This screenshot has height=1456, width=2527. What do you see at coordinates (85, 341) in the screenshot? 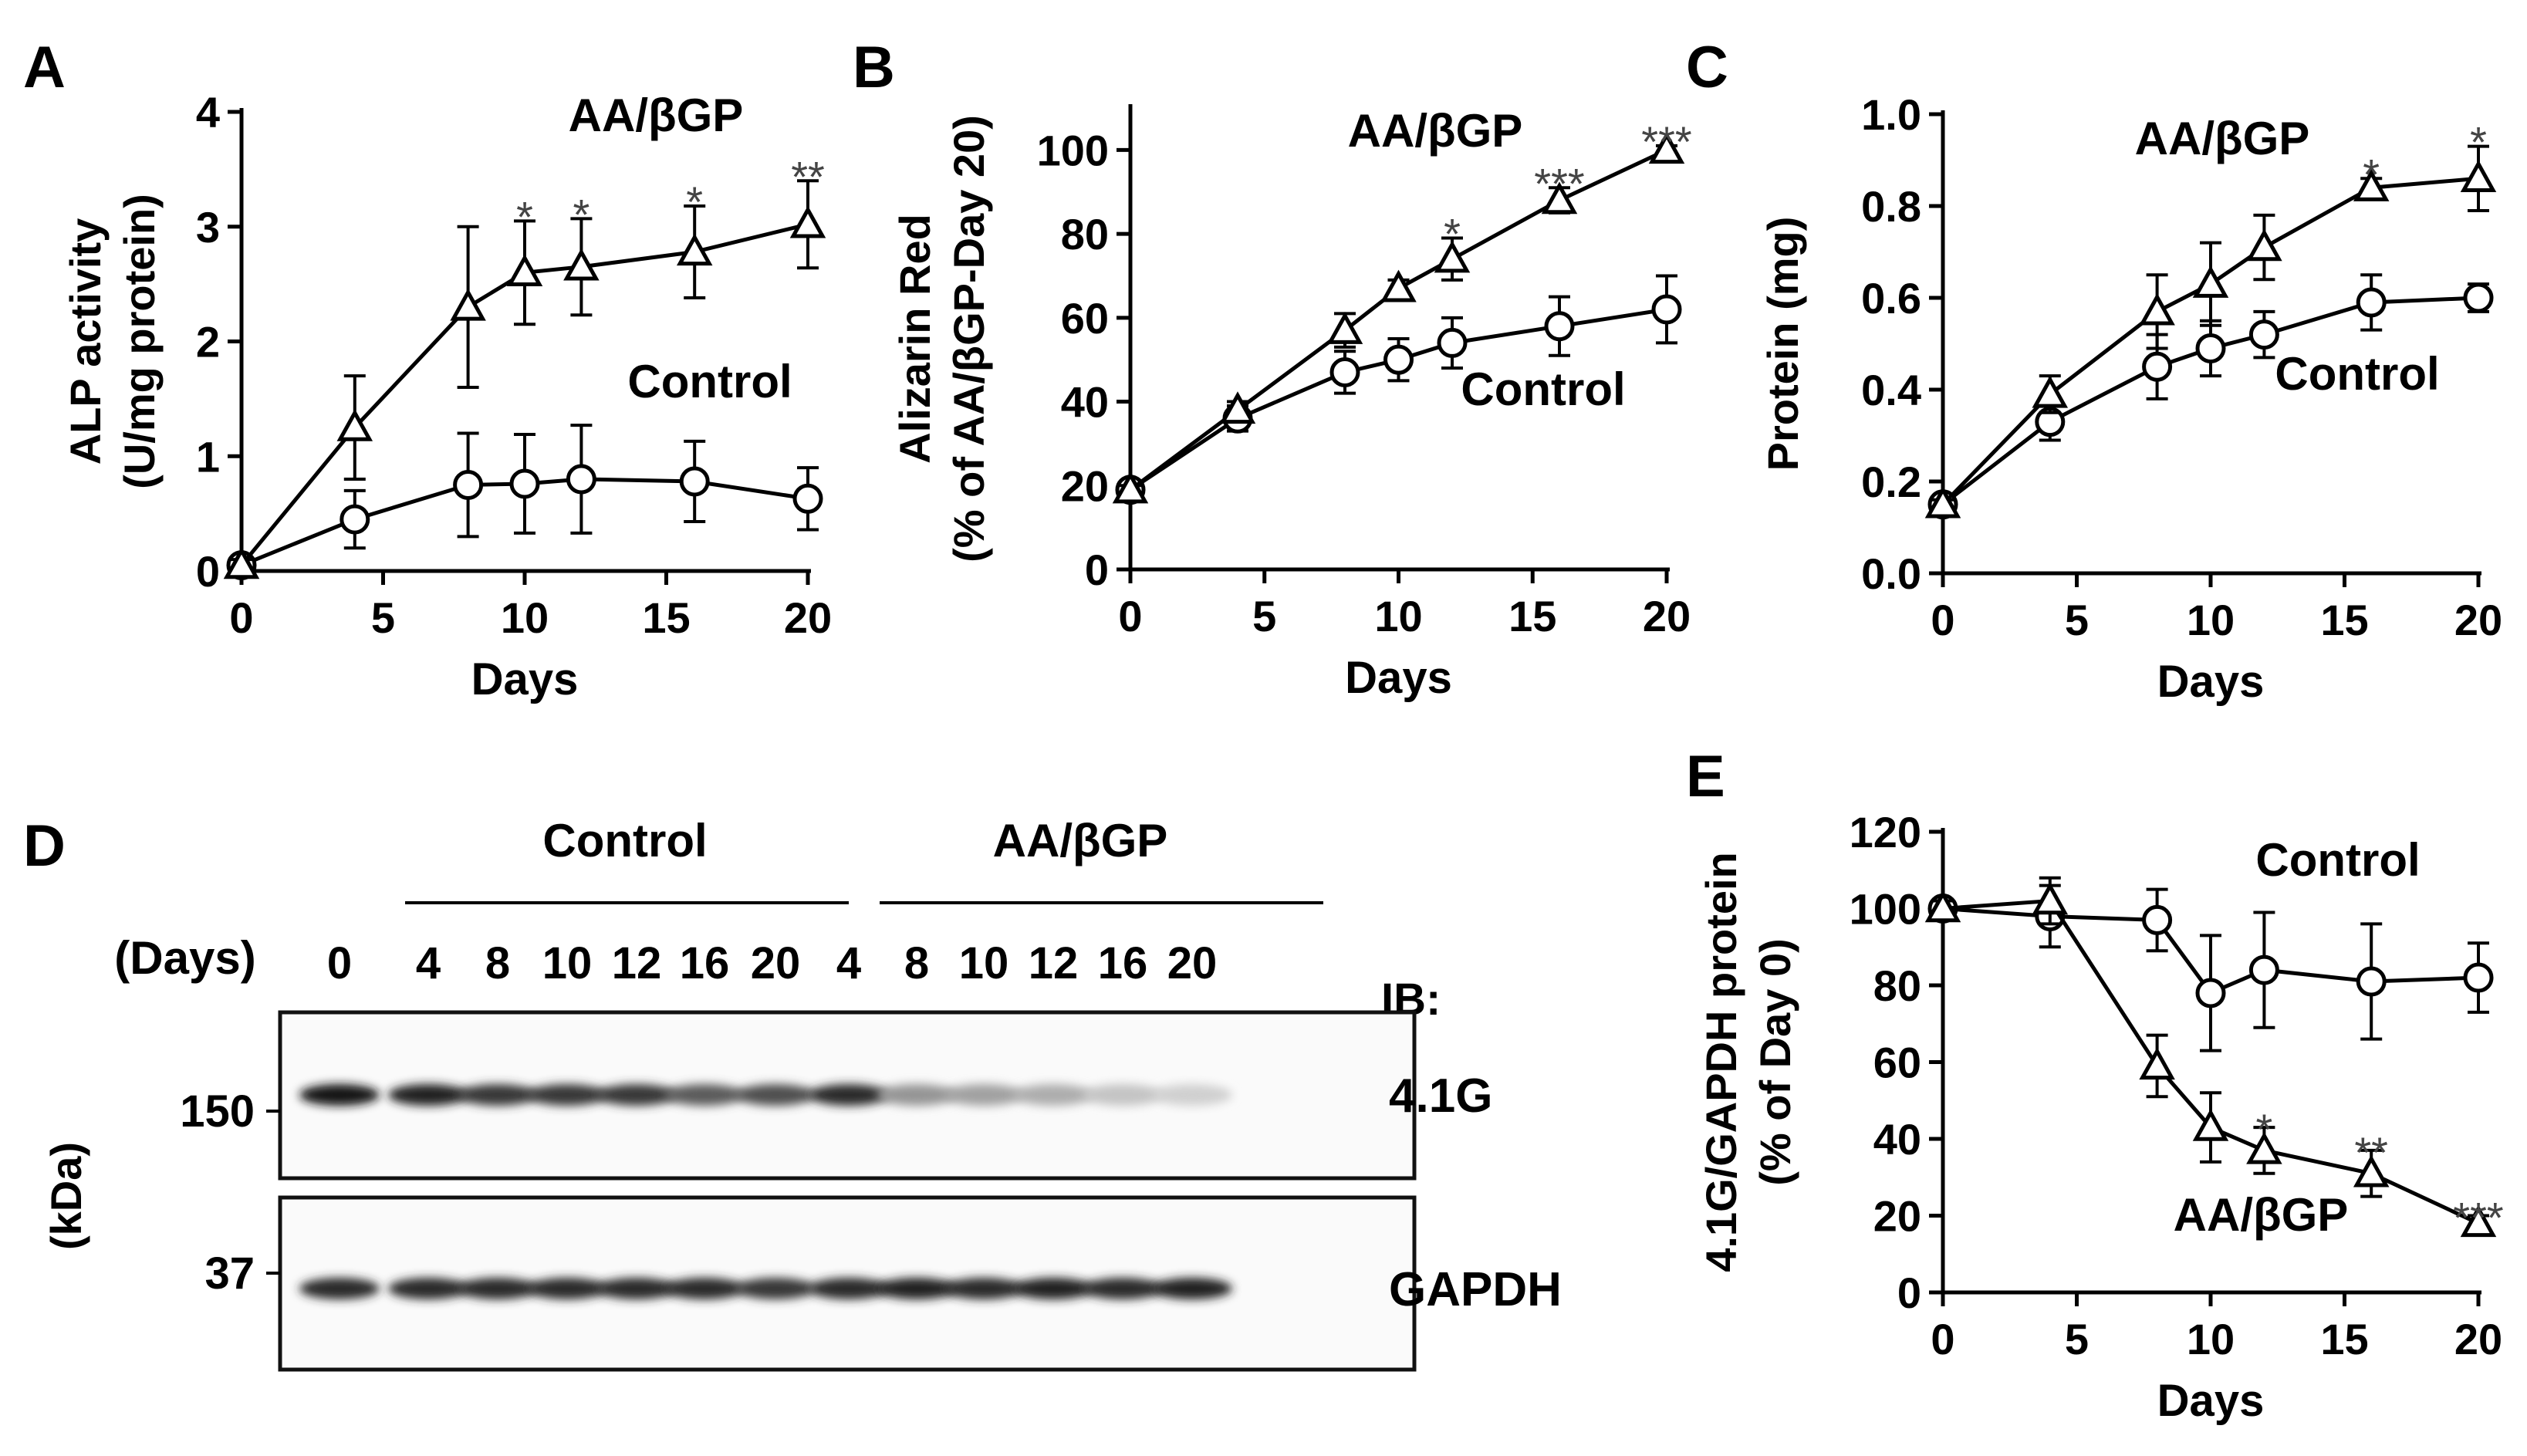
I see `y-axis-label: ALP activity` at bounding box center [85, 341].